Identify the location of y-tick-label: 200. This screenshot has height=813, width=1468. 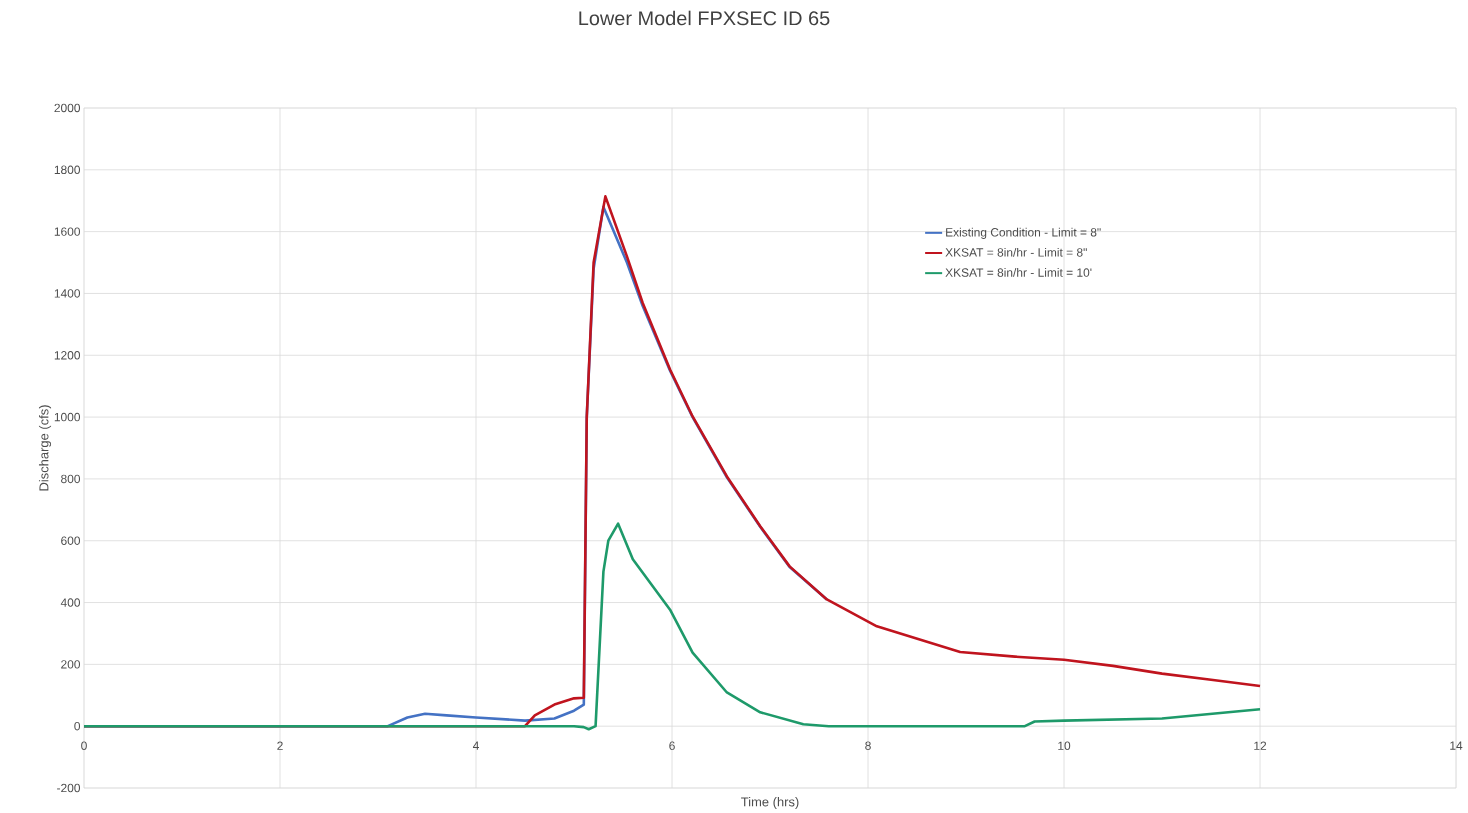
(71, 664).